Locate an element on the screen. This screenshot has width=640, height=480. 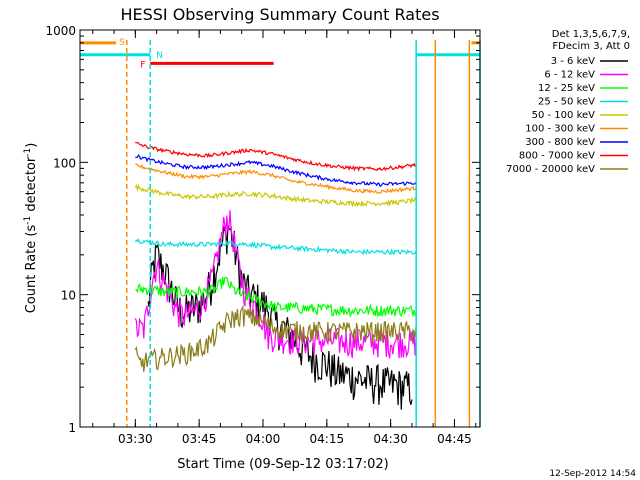
y-tick-label: 100 is located at coordinates (64, 163).